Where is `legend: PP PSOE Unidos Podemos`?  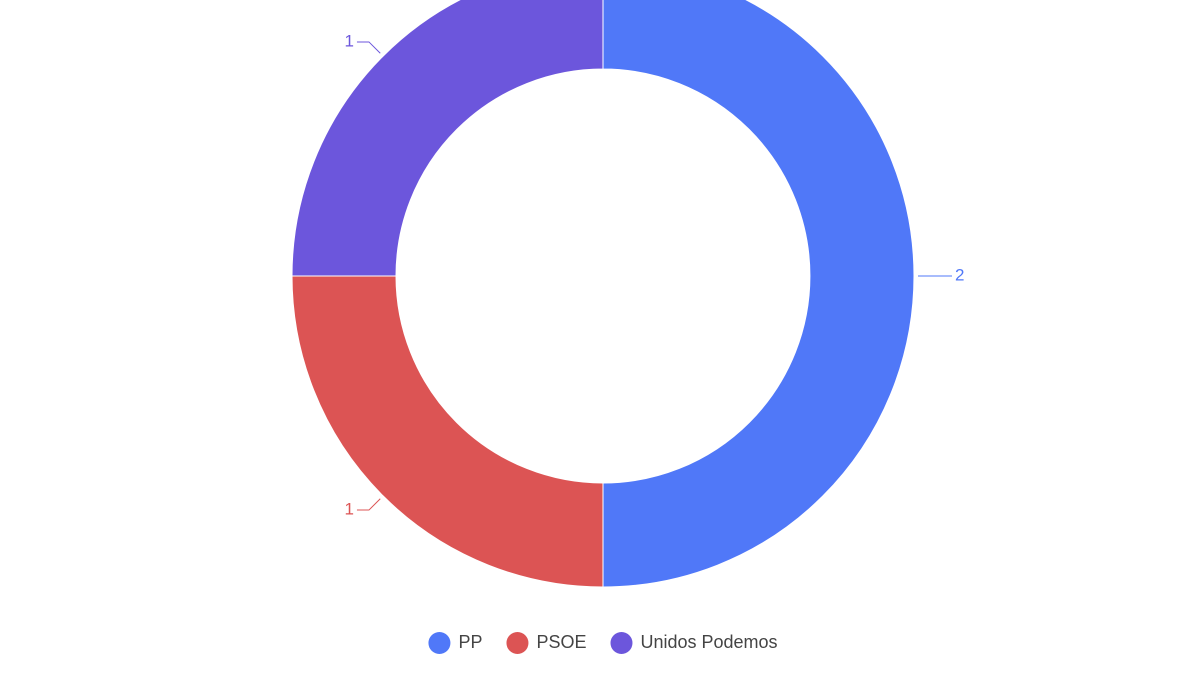
legend: PP PSOE Unidos Podemos is located at coordinates (603, 643).